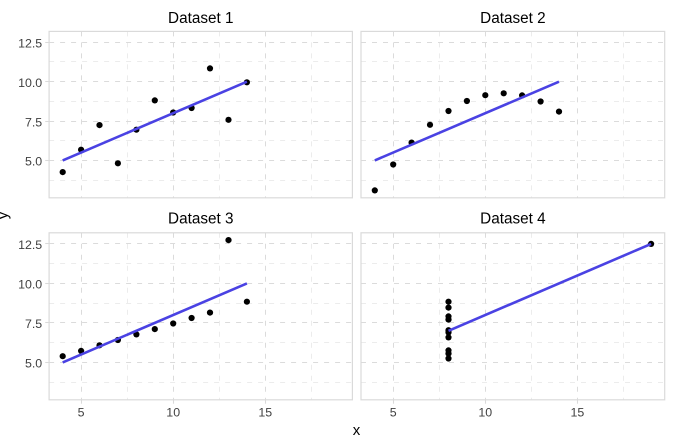 The height and width of the screenshot is (443, 682). I want to click on svg-text: y, so click(6, 215).